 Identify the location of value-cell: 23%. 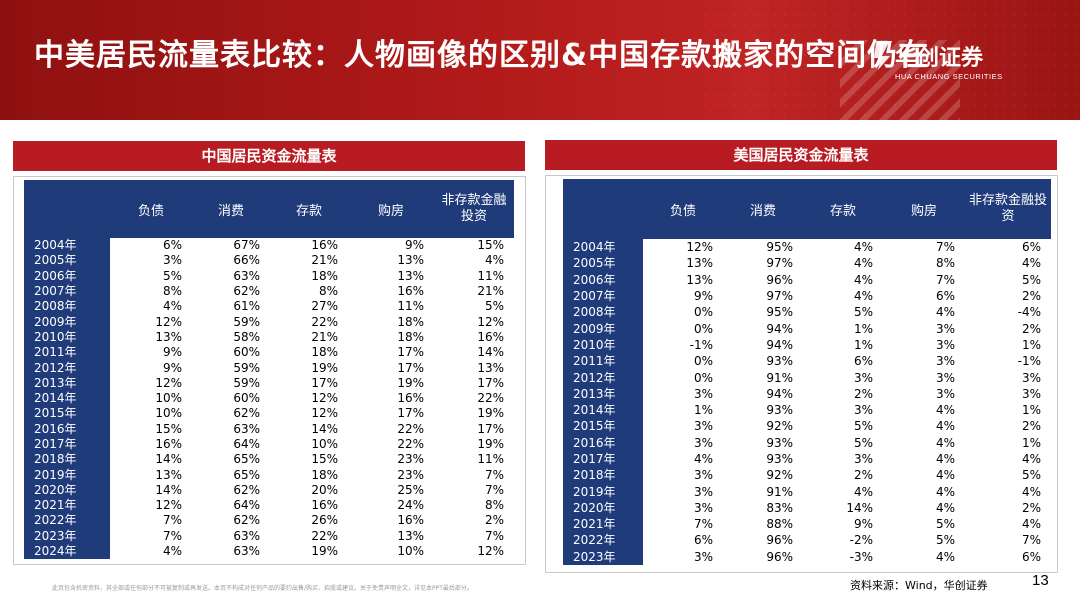
(410, 474).